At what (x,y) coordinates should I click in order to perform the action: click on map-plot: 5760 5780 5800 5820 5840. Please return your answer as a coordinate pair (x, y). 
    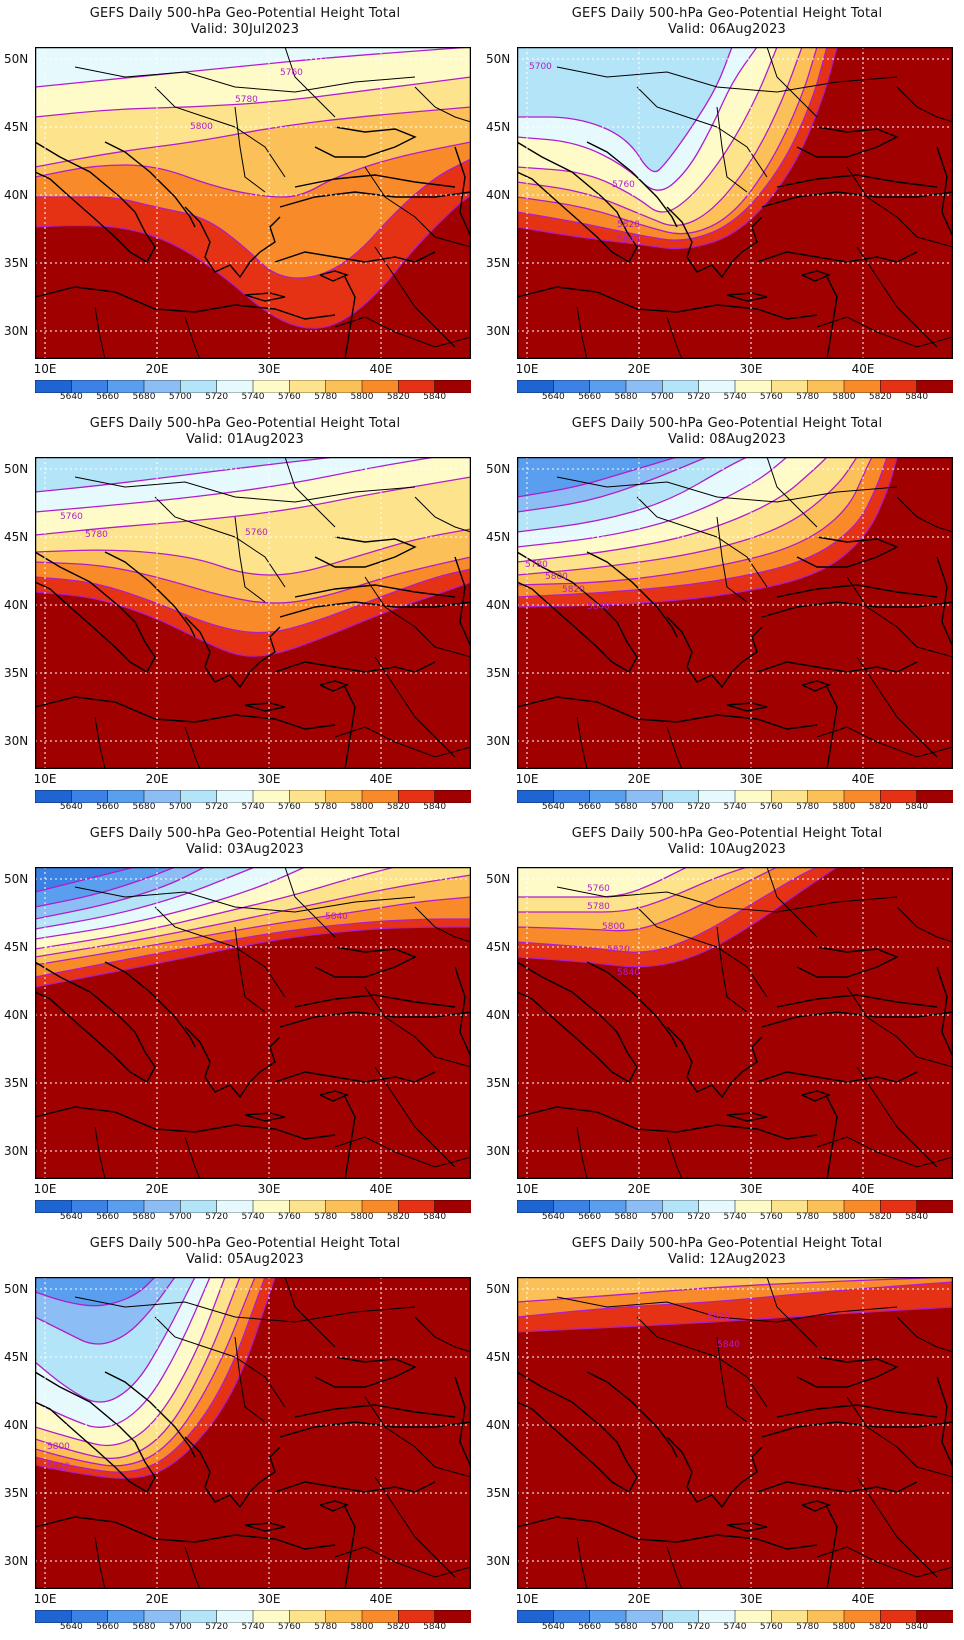
    Looking at the image, I should click on (735, 1023).